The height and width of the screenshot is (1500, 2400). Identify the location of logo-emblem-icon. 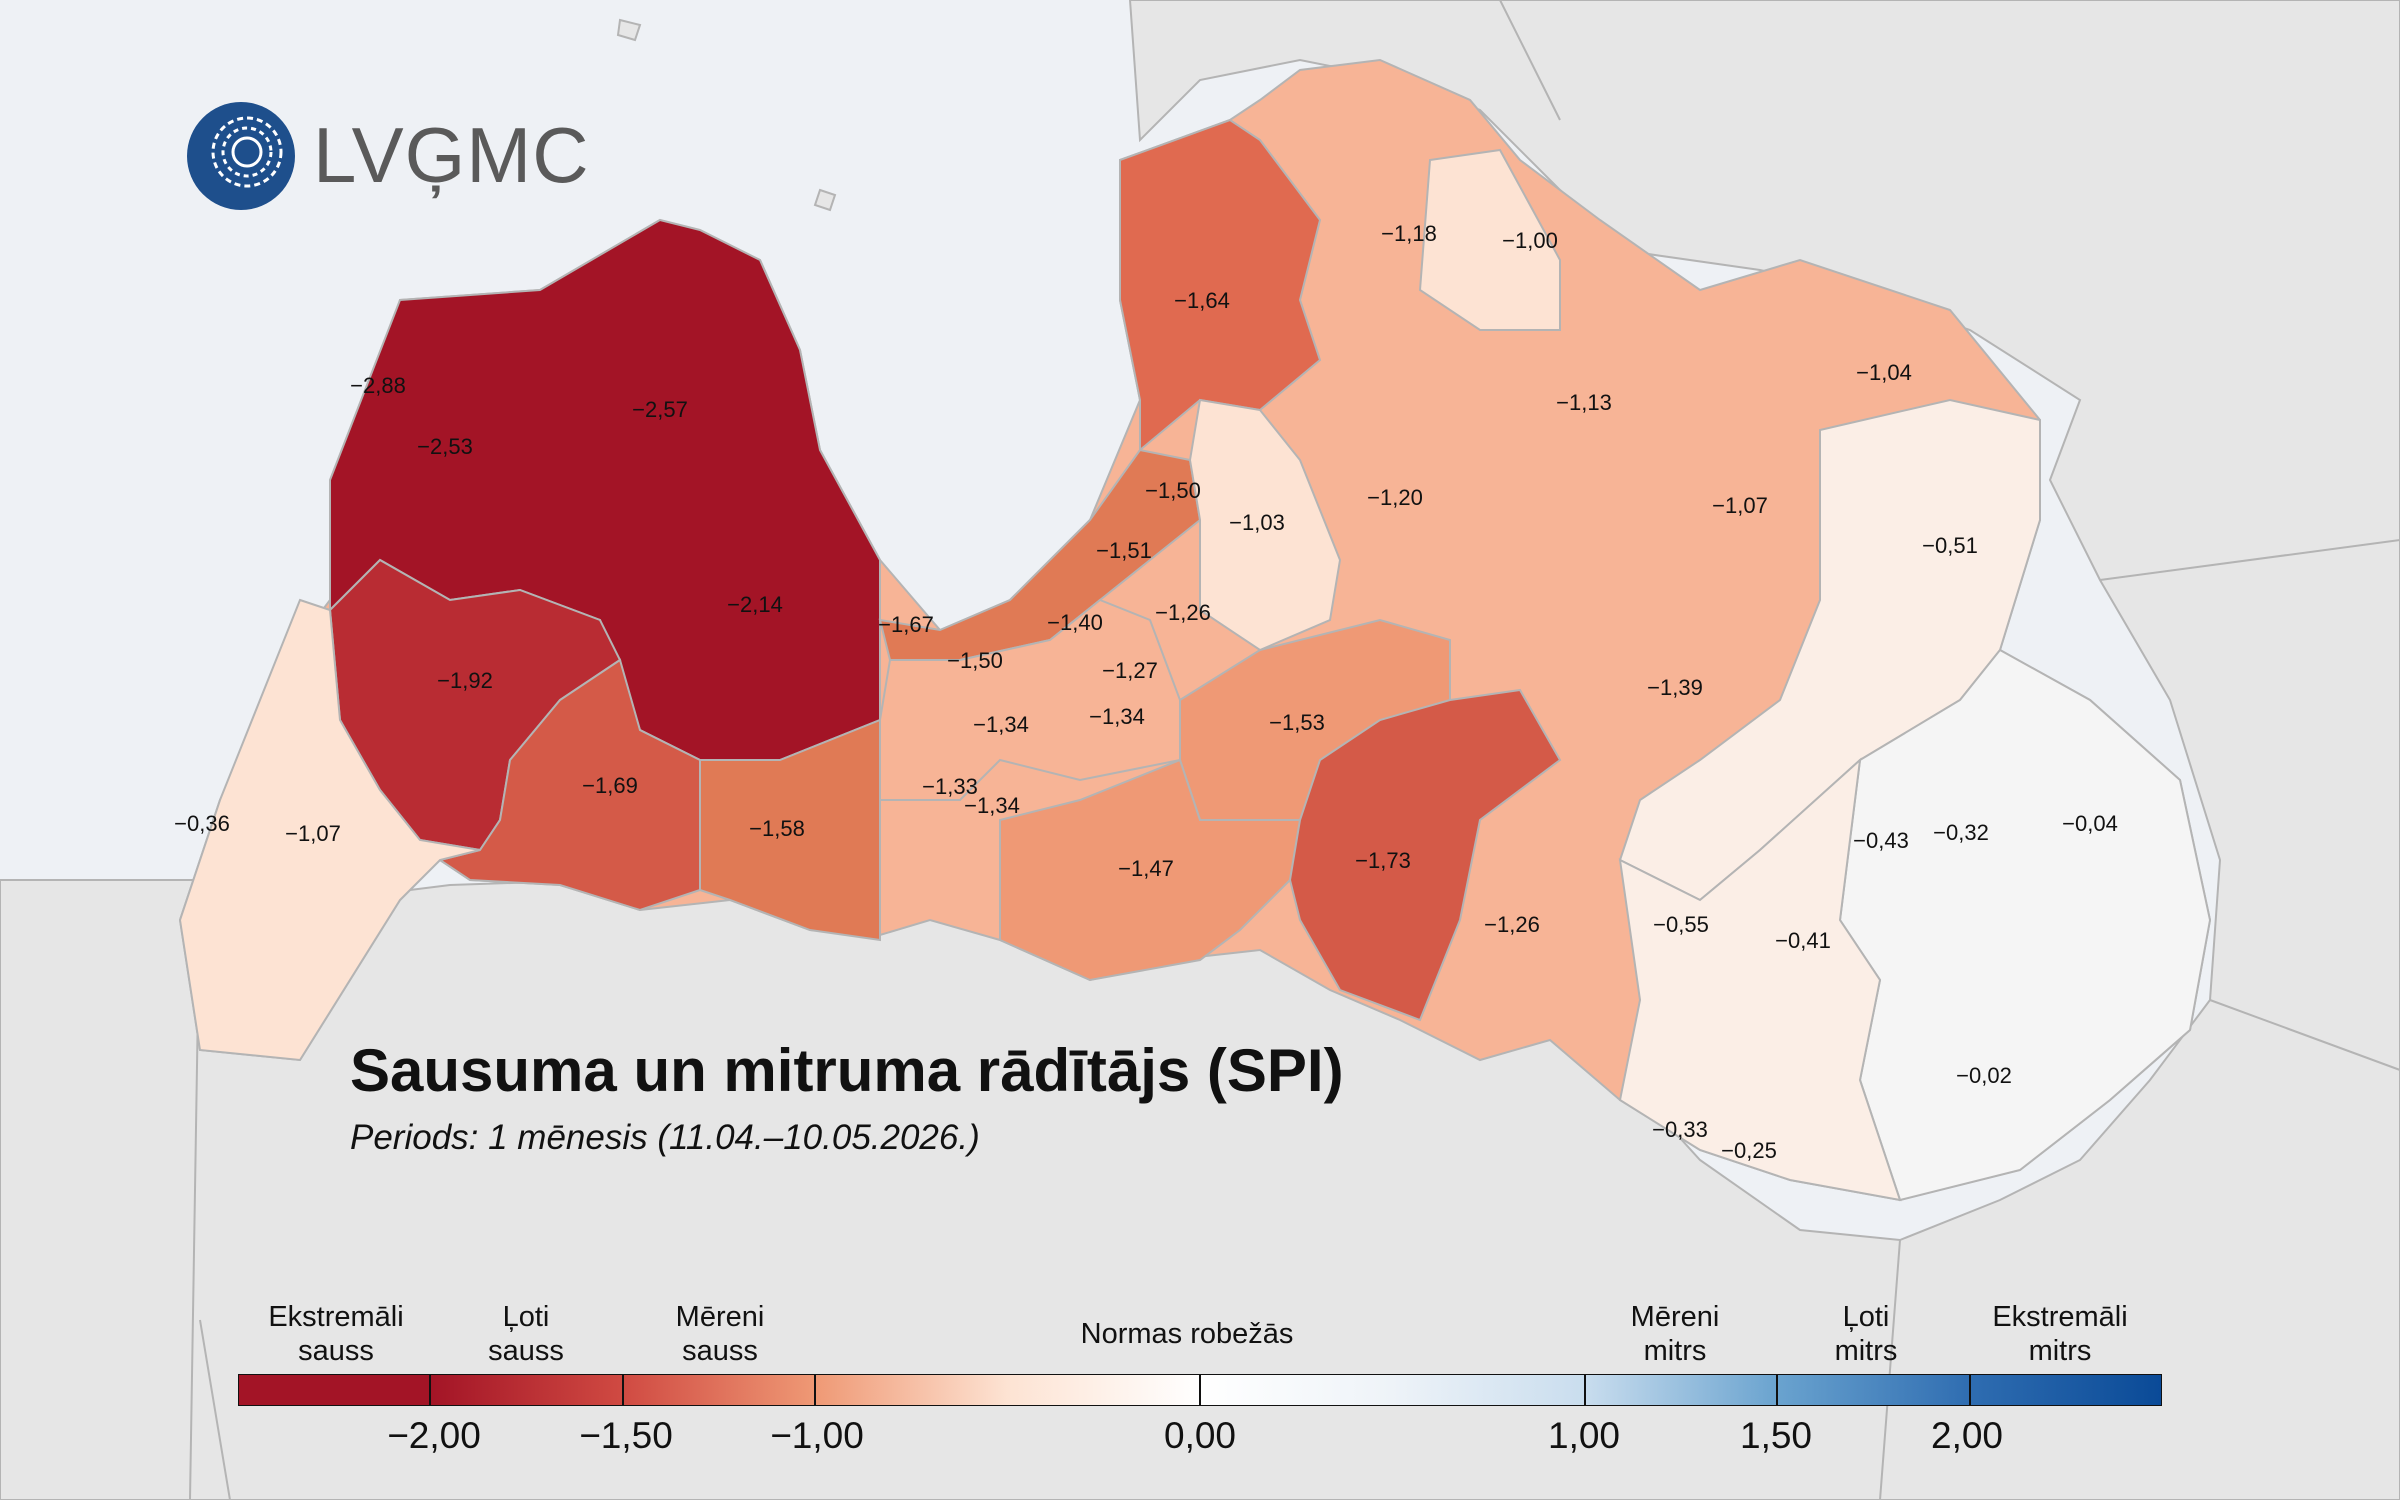
(241, 156).